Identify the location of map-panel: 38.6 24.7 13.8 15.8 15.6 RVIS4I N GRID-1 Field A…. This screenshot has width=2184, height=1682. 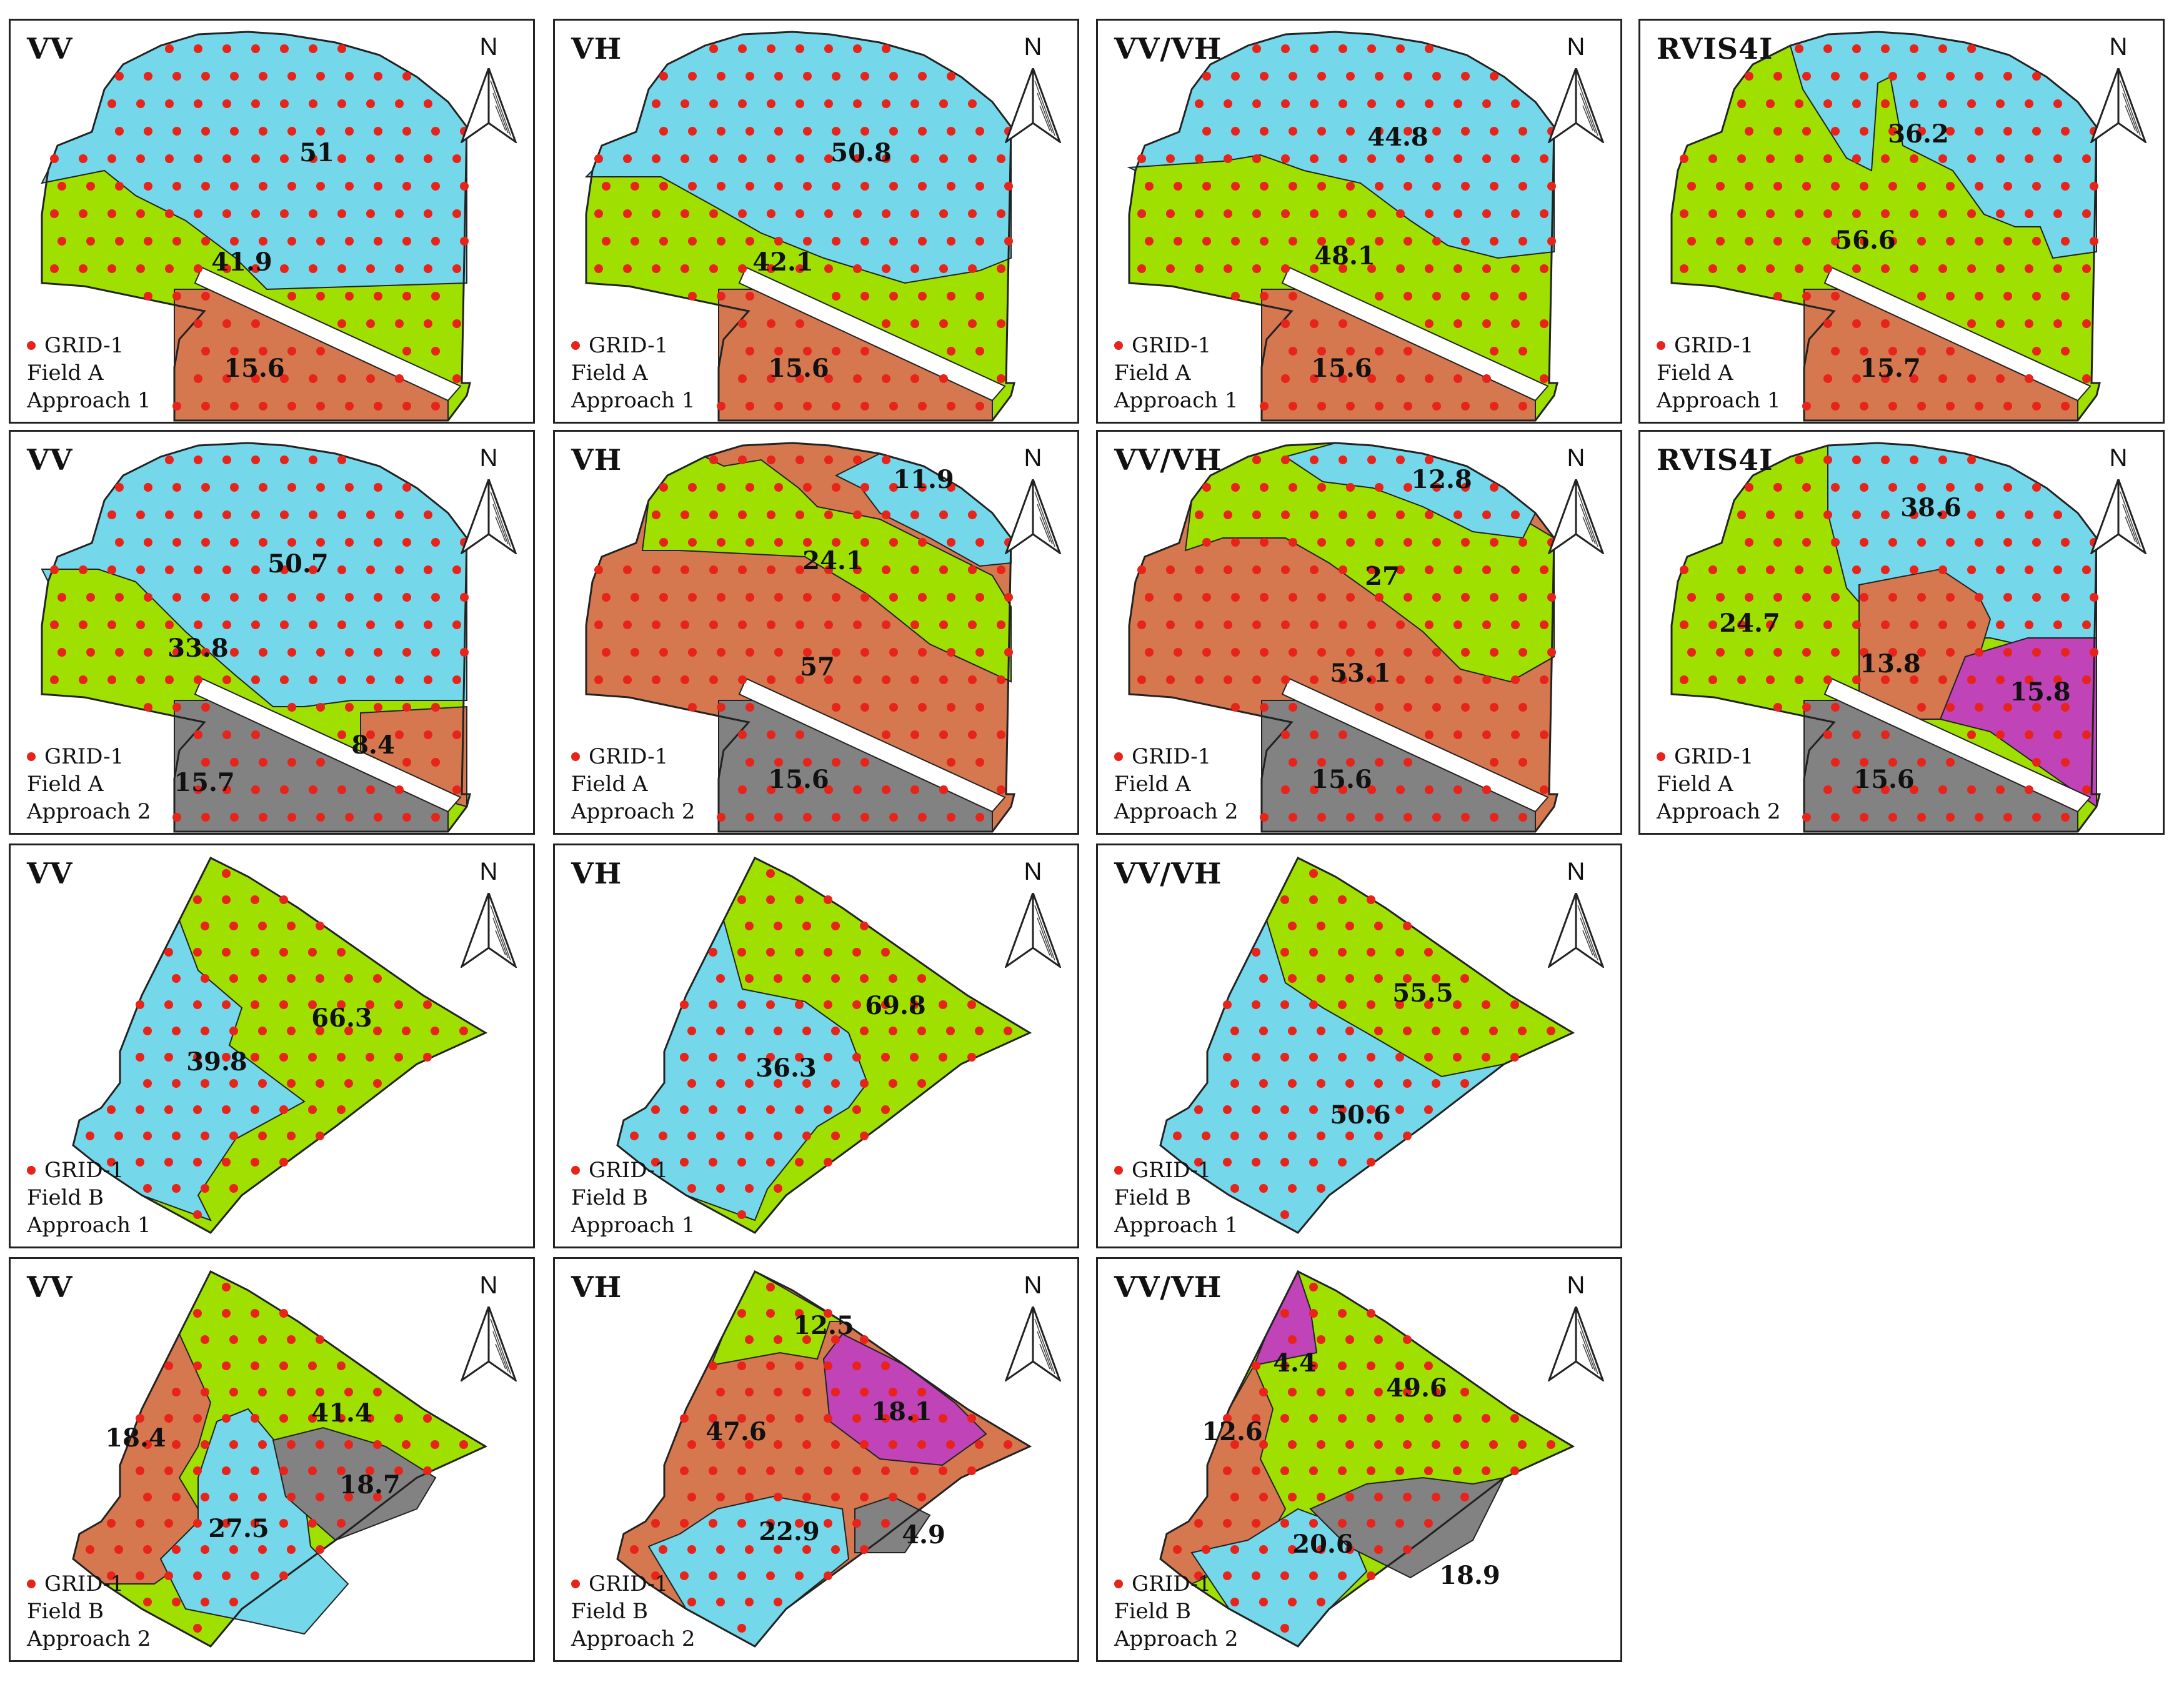
(1902, 632).